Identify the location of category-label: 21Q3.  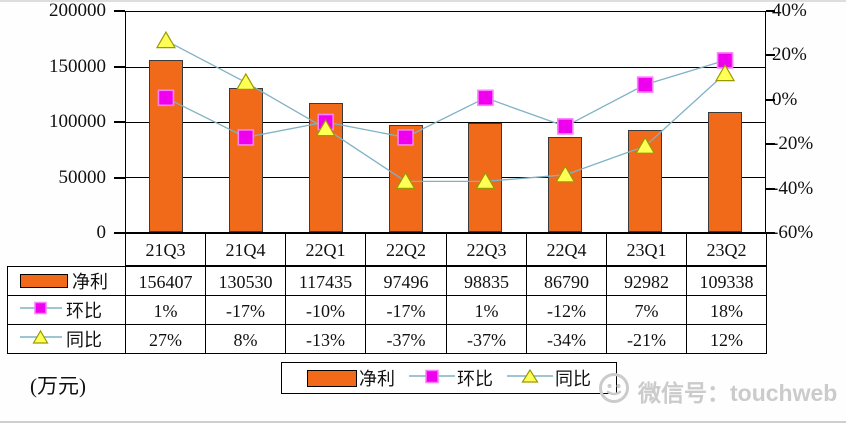
(165, 249).